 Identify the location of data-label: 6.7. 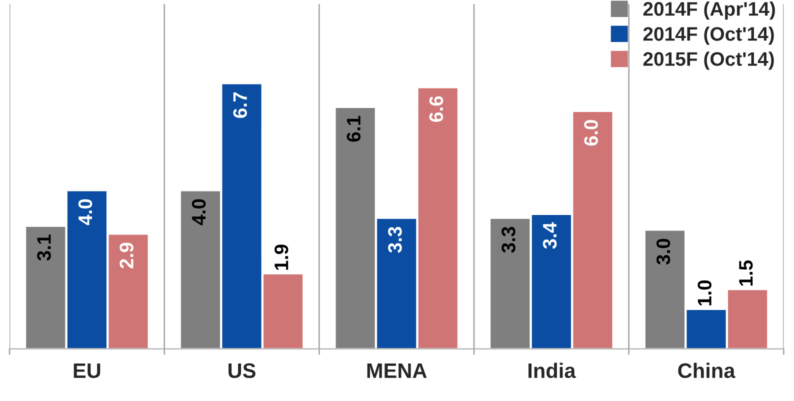
(240, 105).